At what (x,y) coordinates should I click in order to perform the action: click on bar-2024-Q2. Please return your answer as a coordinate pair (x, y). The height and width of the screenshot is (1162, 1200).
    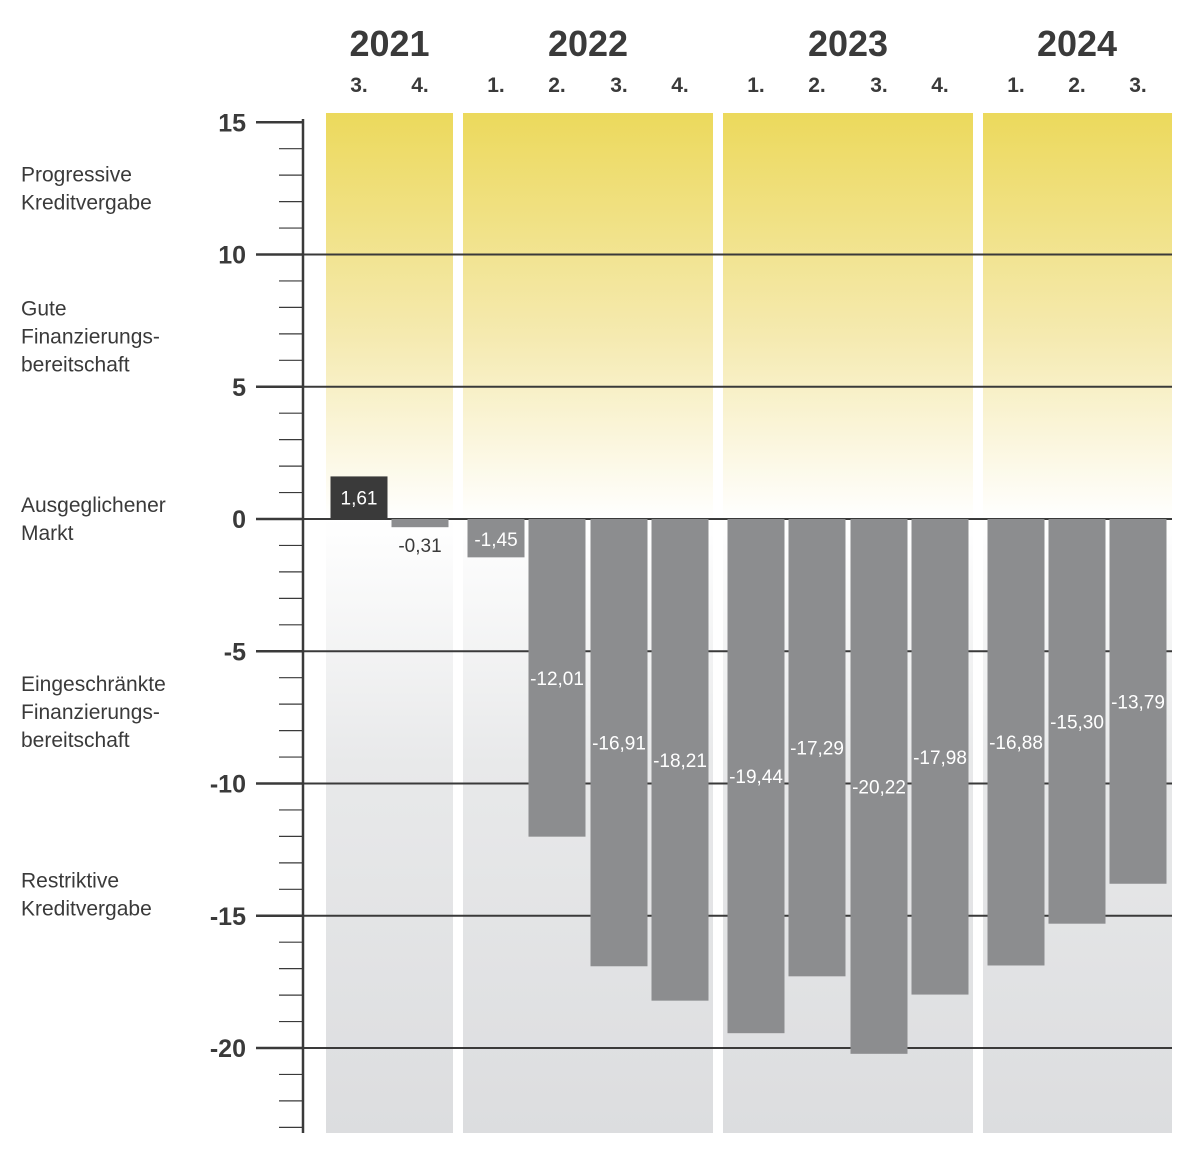
    Looking at the image, I should click on (1077, 721).